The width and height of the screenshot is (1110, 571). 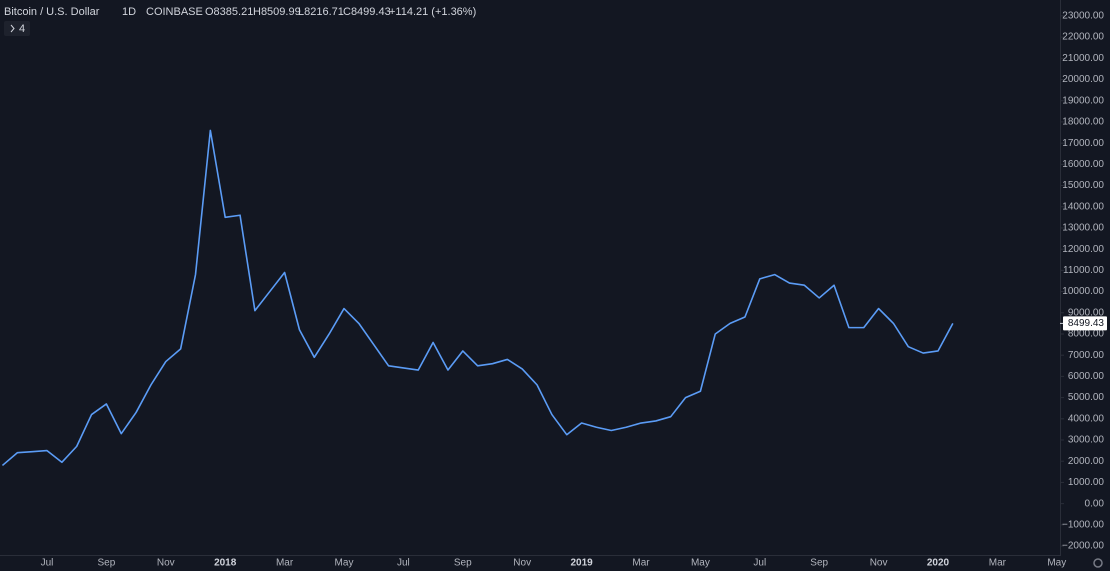 I want to click on y-tick-label: 6000.00, so click(x=1086, y=376).